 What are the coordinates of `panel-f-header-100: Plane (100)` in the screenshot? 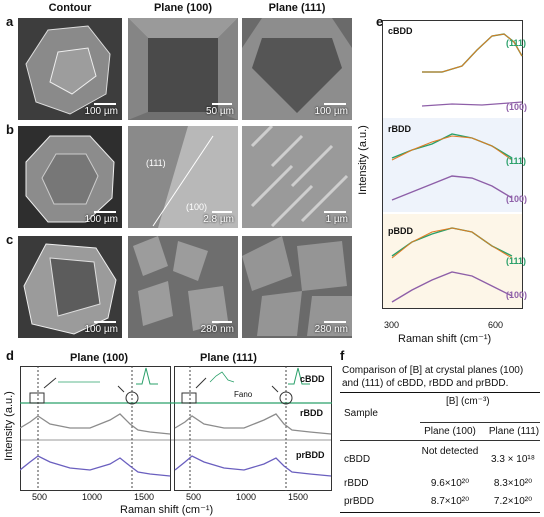 It's located at (450, 431).